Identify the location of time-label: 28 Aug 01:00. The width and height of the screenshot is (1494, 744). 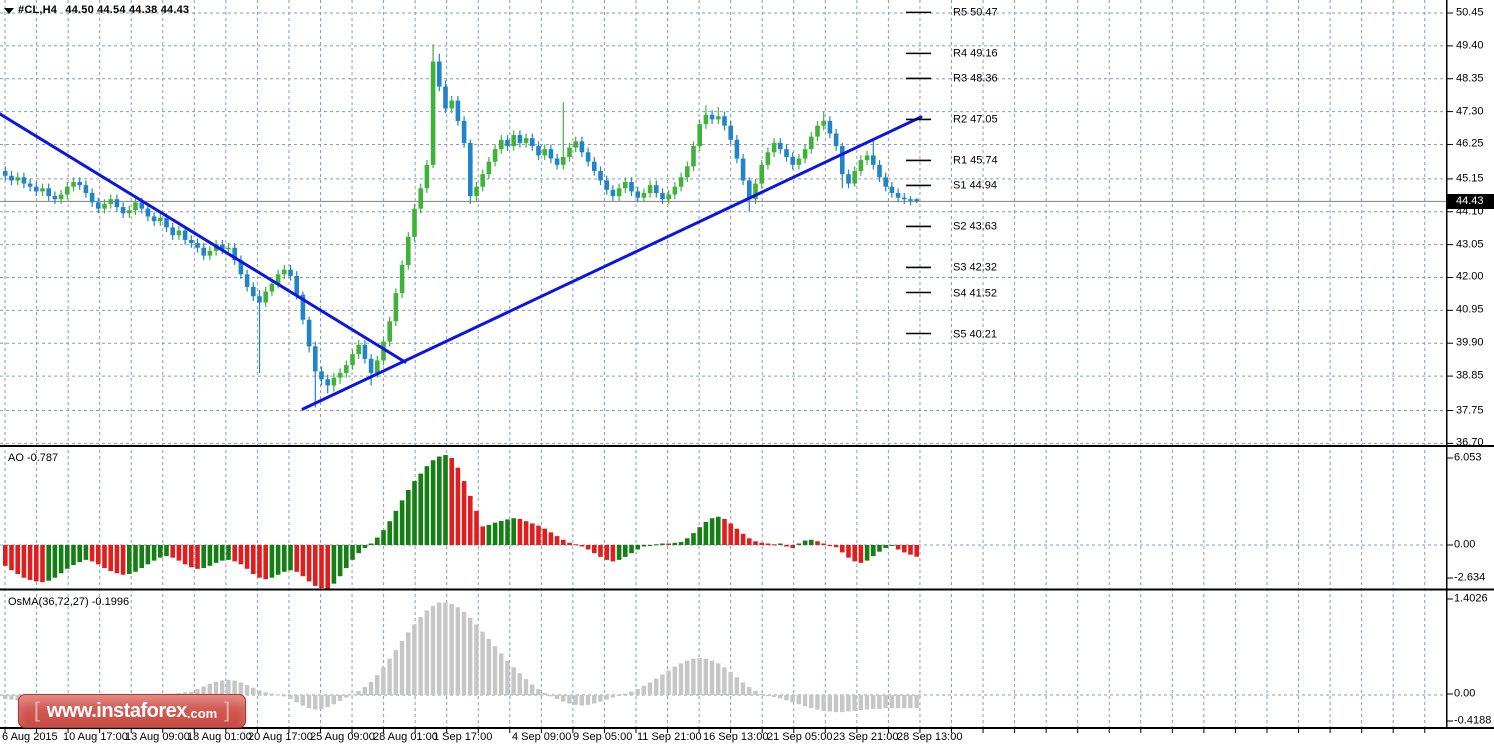
(405, 737).